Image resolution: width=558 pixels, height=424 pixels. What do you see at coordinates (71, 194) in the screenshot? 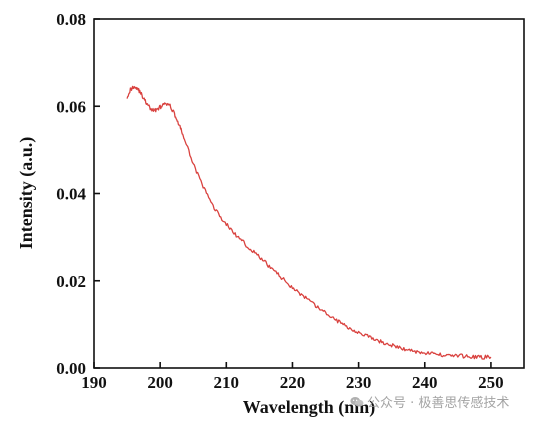
I see `y-tick-label: 0.04` at bounding box center [71, 194].